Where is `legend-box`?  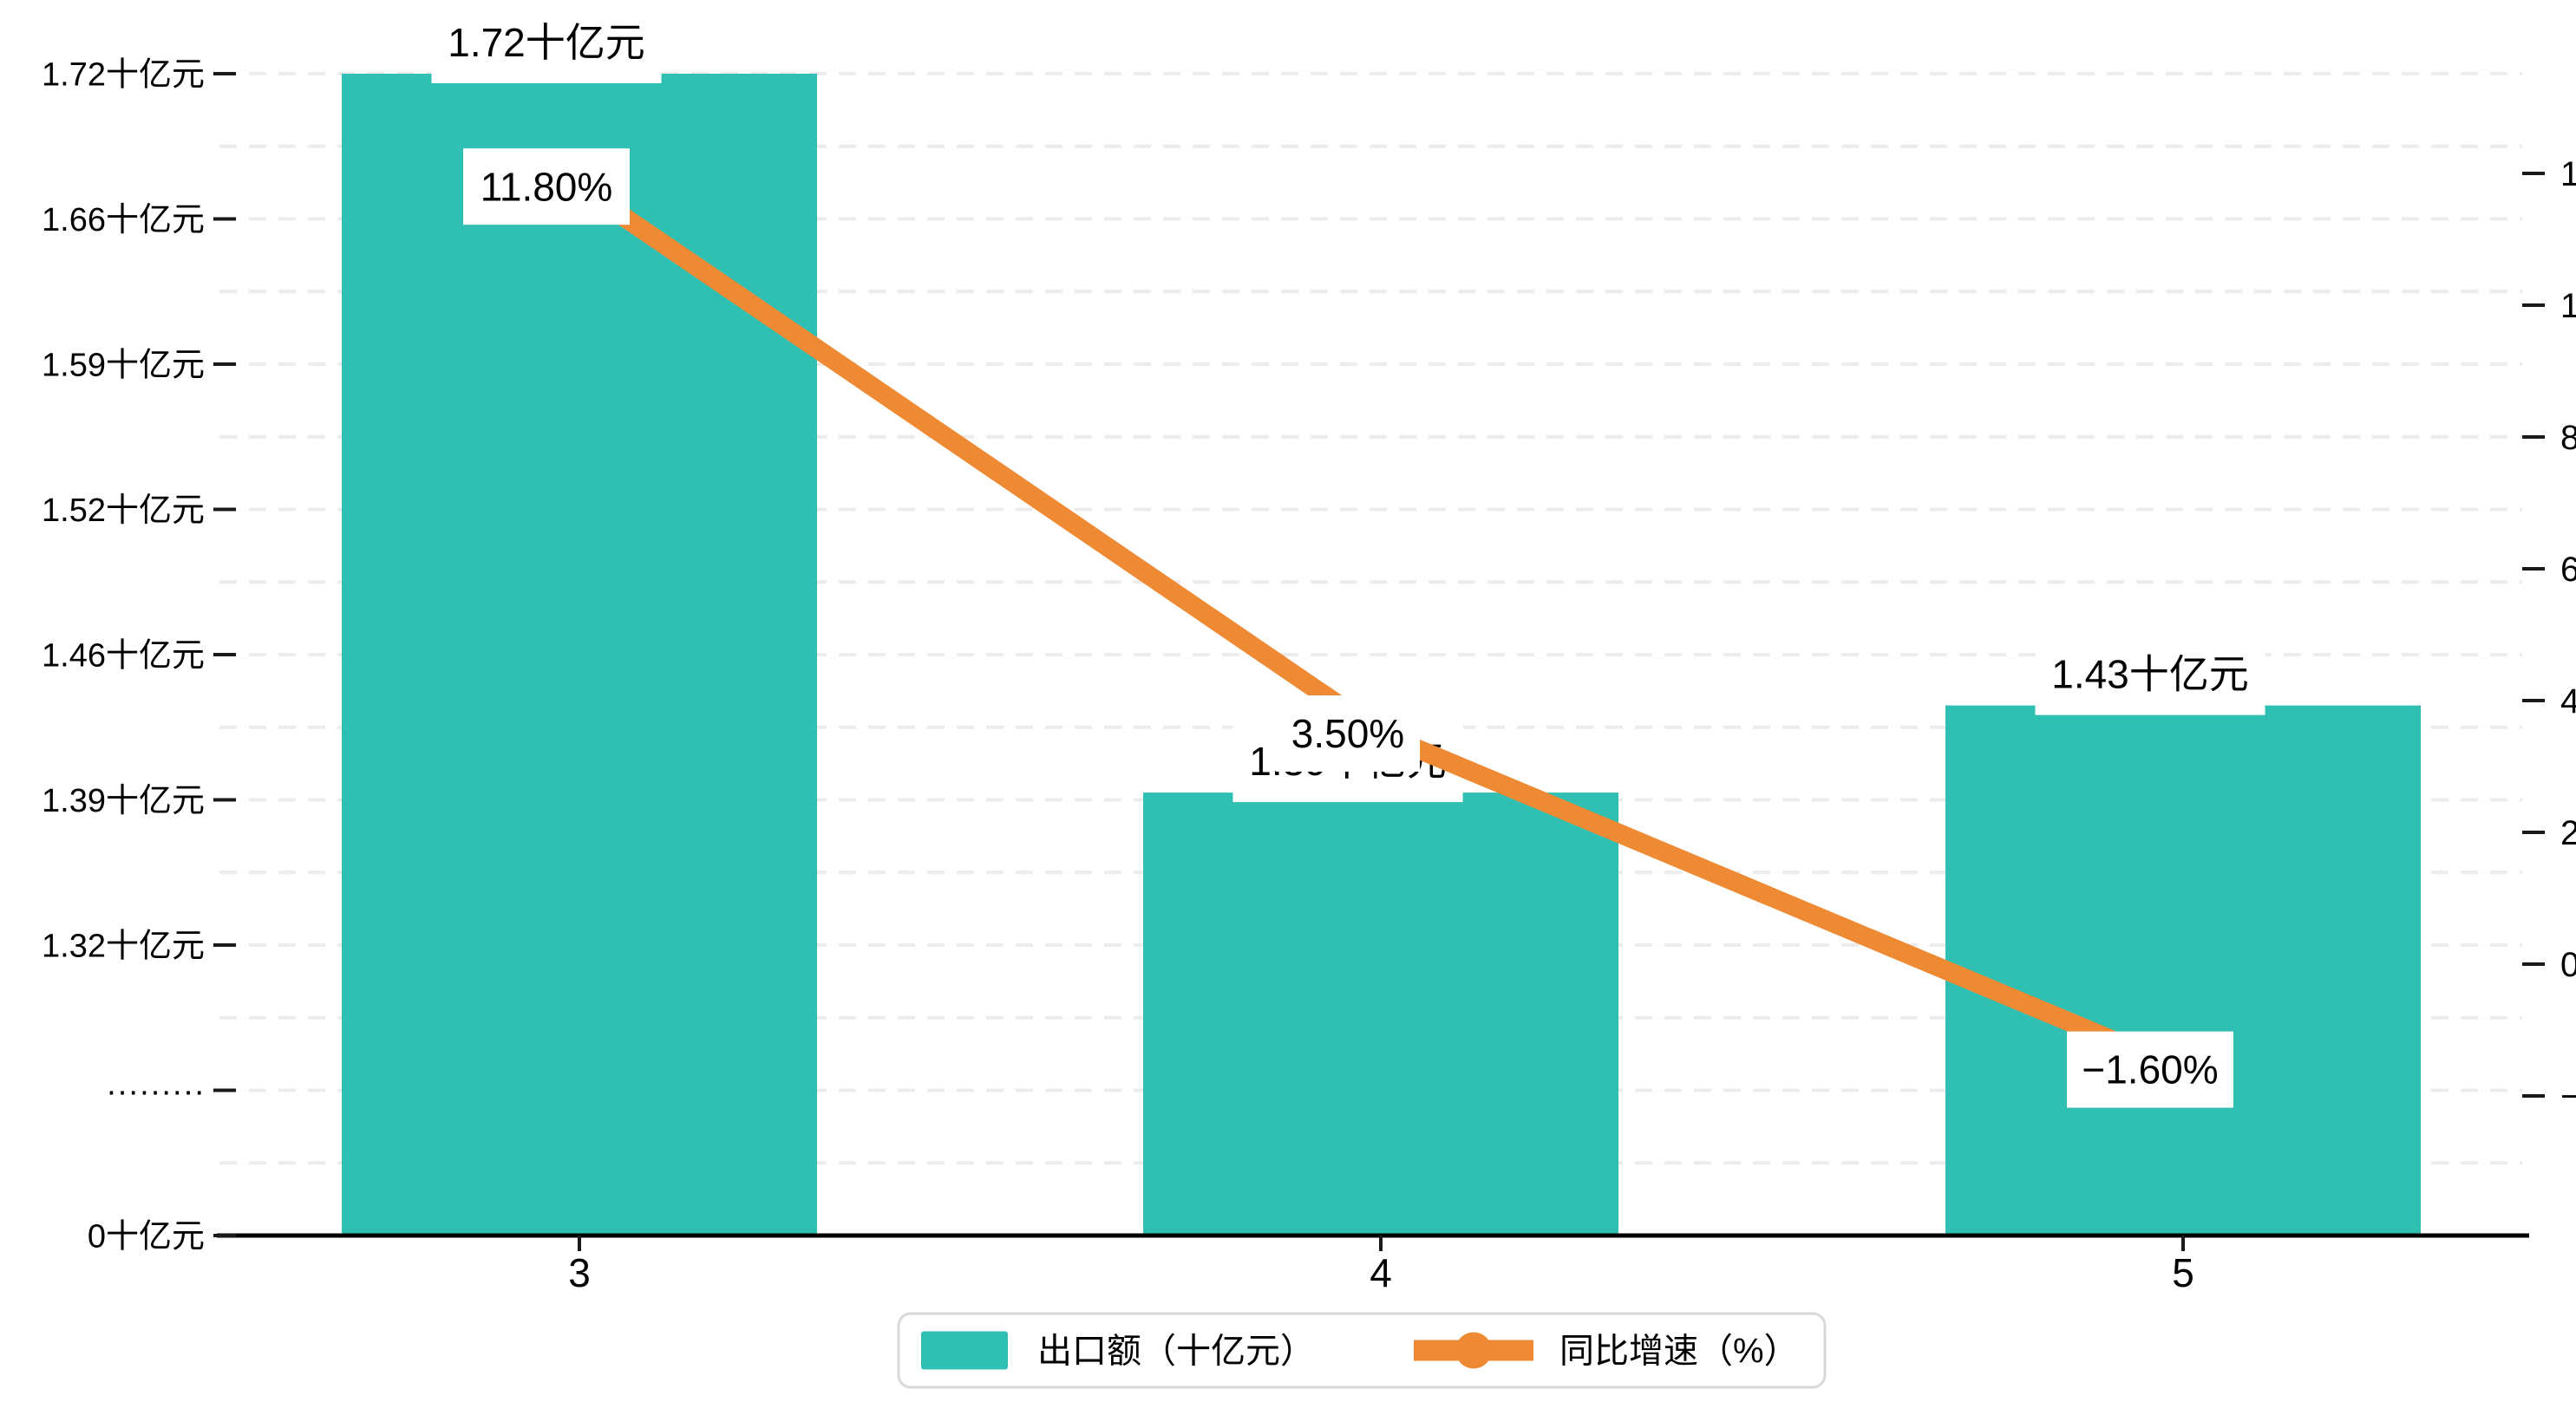
legend-box is located at coordinates (1362, 1350).